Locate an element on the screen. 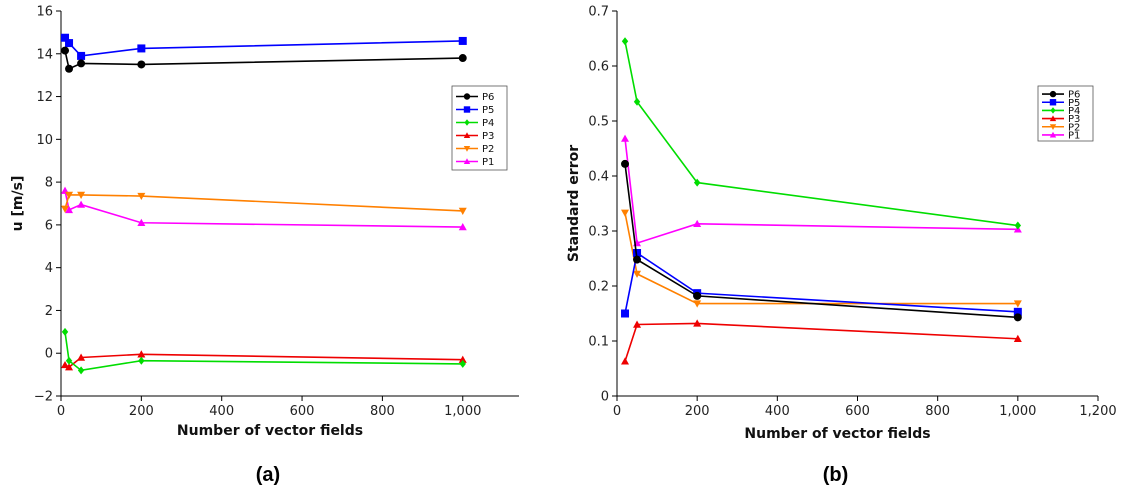 This screenshot has height=492, width=1132. y-tick-label: 0.2 is located at coordinates (598, 287).